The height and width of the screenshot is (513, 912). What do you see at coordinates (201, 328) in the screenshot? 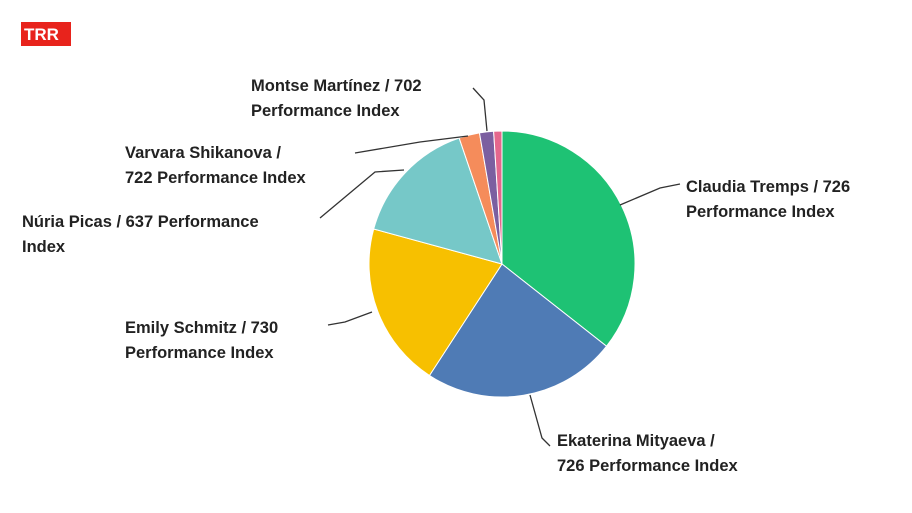
I see `slice-label: Emily Schmitz / 730` at bounding box center [201, 328].